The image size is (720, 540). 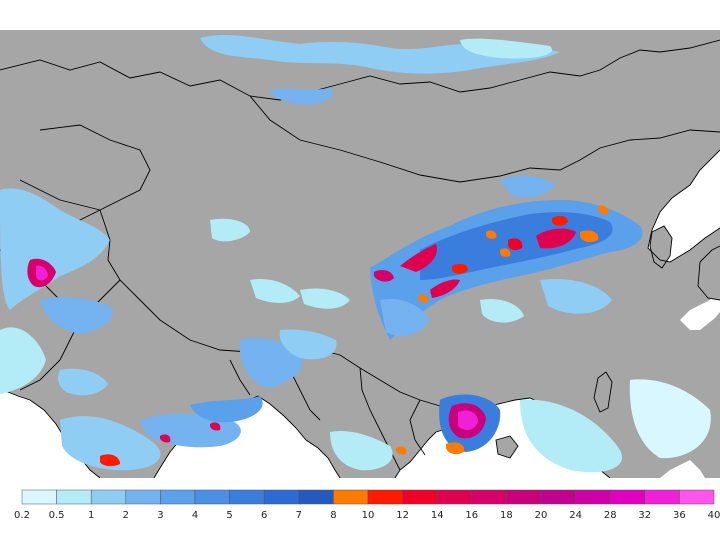 I want to click on legend-tick-label: 5, so click(x=229, y=515).